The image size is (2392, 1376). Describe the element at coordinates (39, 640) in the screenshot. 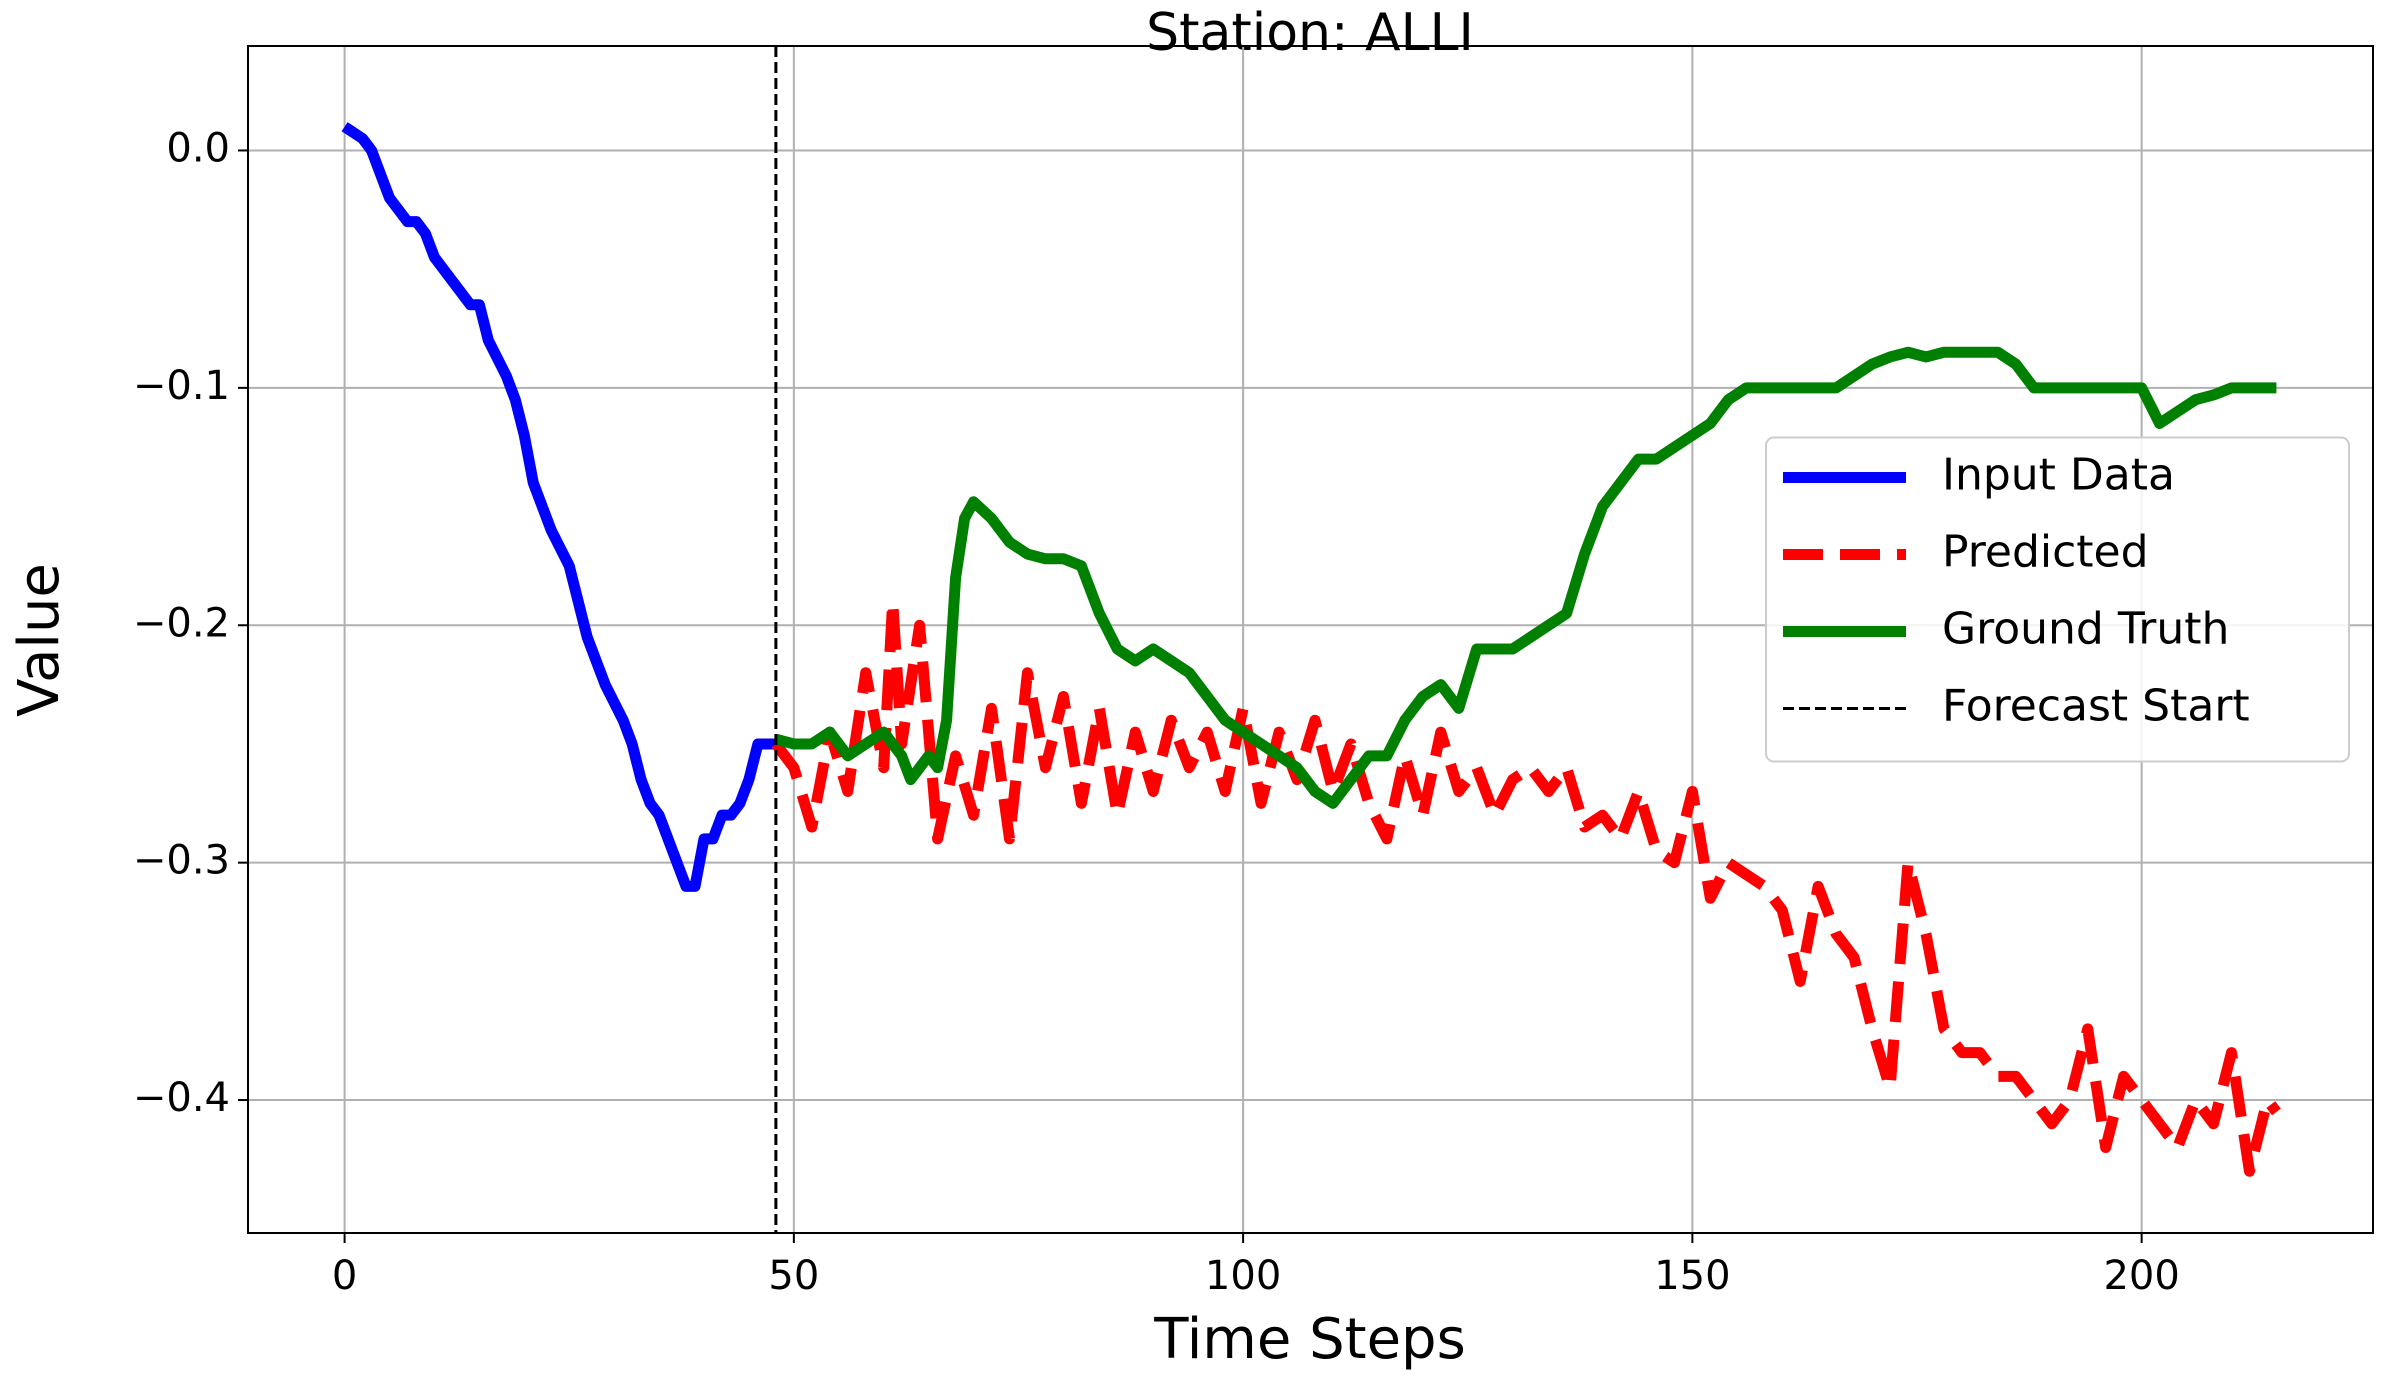

I see `y-axis-label: Value` at that location.